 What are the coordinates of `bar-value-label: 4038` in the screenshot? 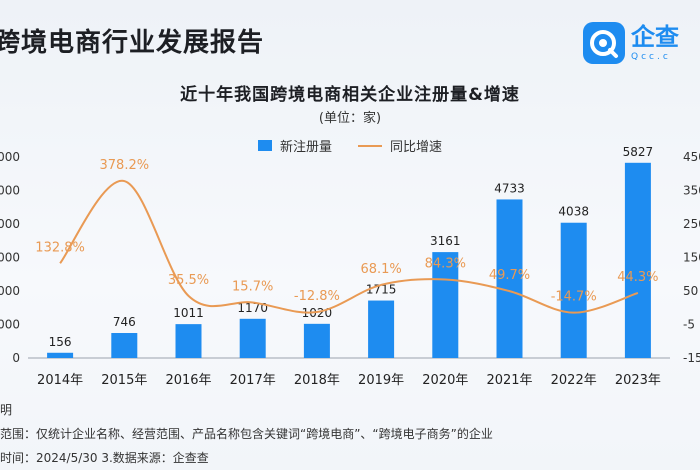 It's located at (573, 212).